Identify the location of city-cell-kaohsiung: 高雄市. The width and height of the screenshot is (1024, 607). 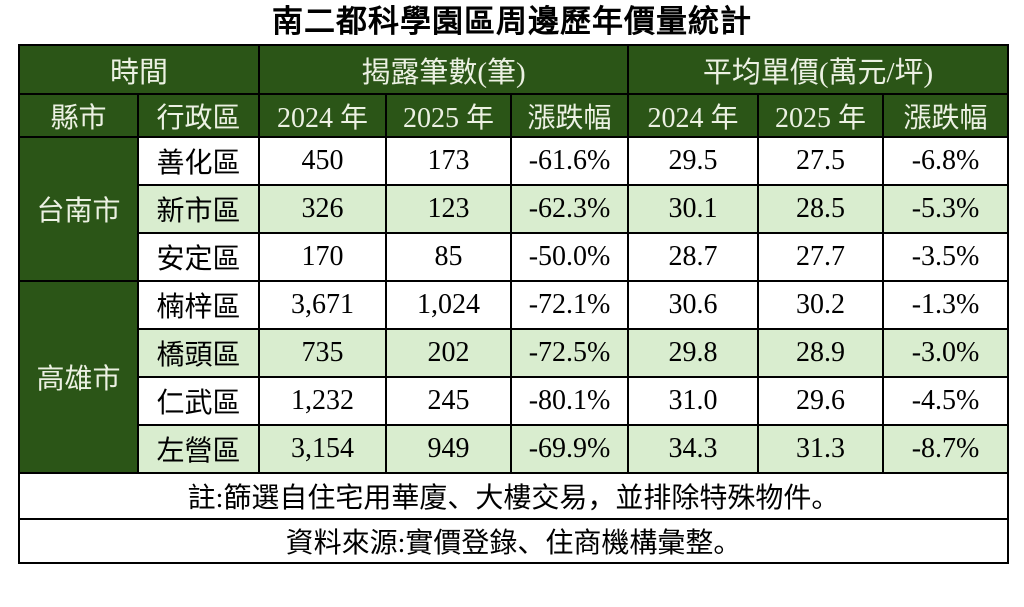
(78, 377).